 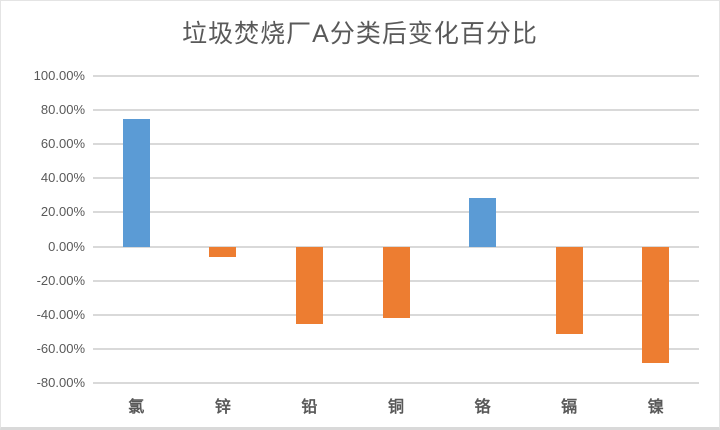 What do you see at coordinates (569, 407) in the screenshot?
I see `x-axis-category-label: 镉` at bounding box center [569, 407].